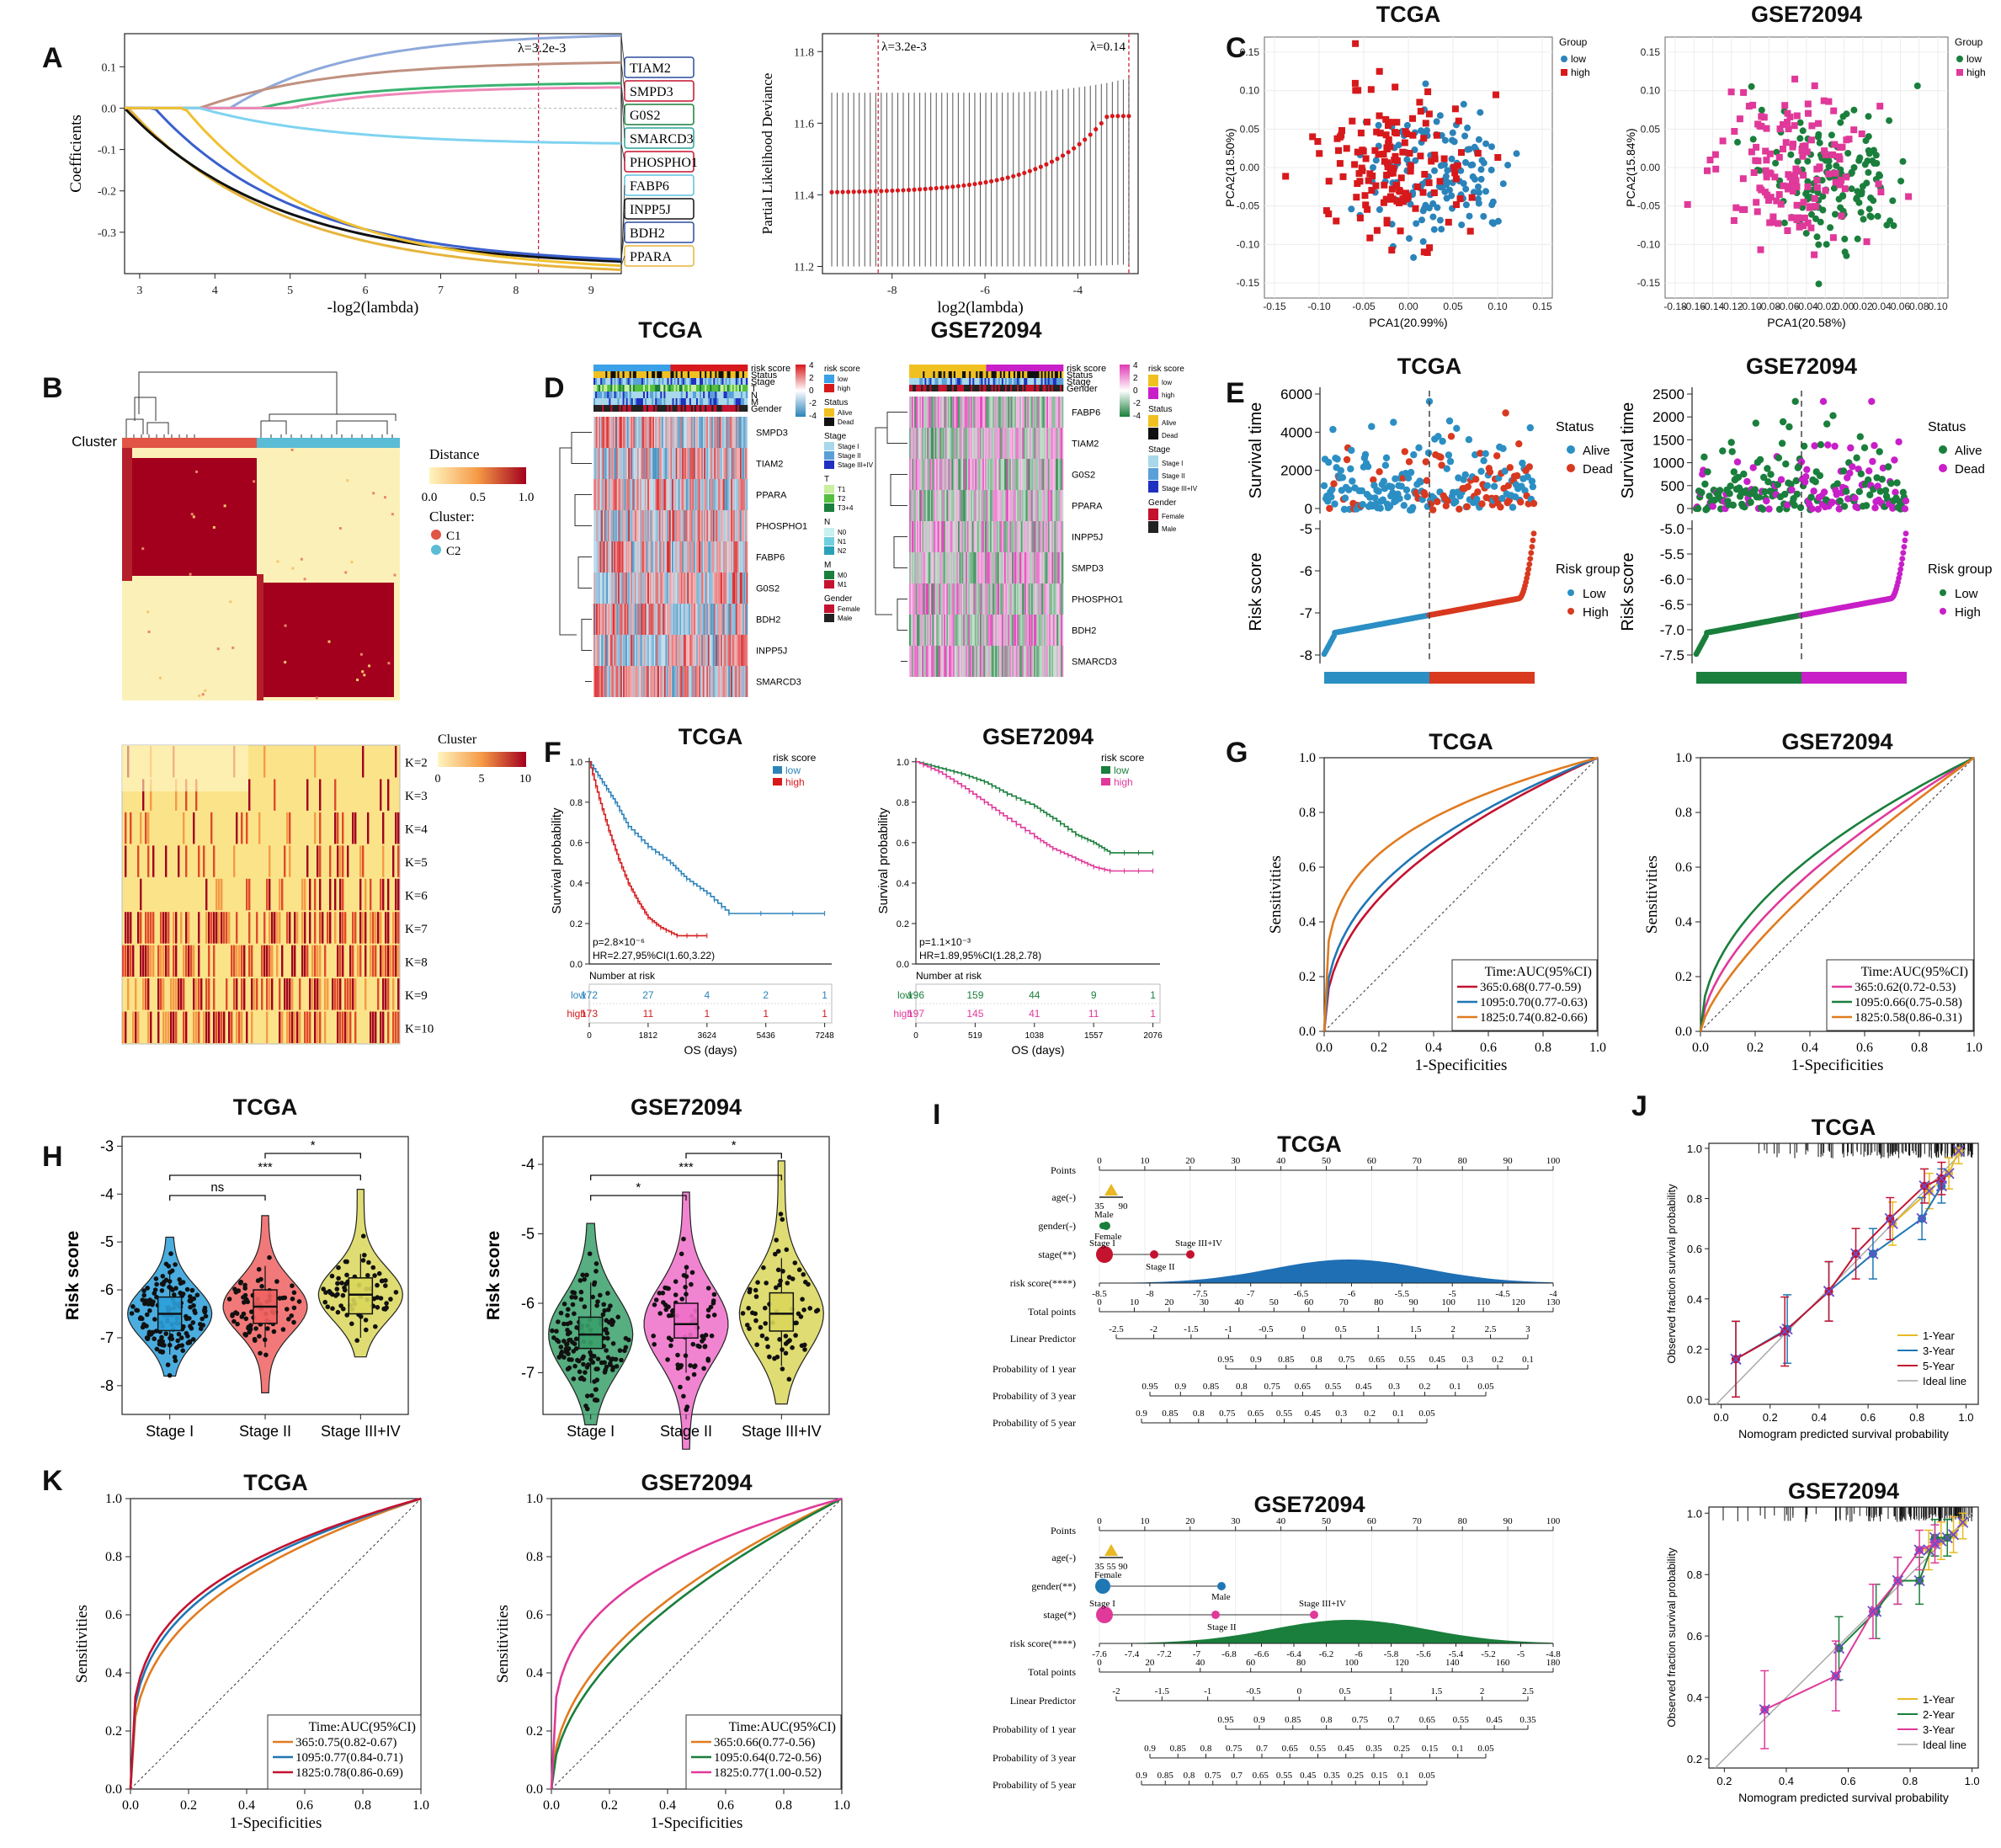 The image size is (2001, 1848). I want to click on gene-label: PHOSPHO1, so click(781, 527).